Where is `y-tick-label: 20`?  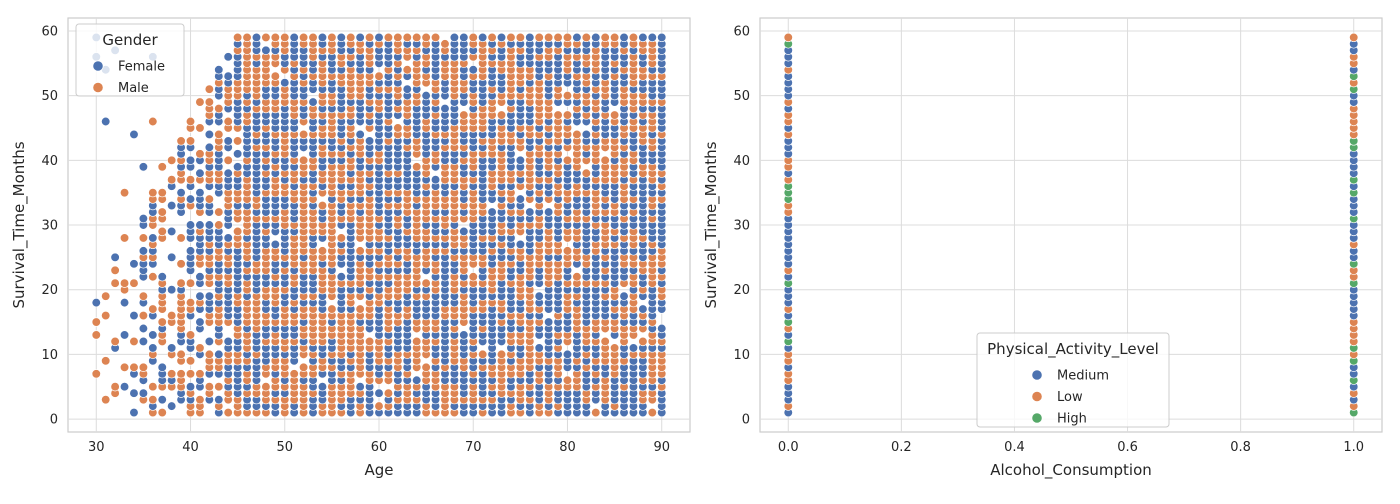 y-tick-label: 20 is located at coordinates (49, 290).